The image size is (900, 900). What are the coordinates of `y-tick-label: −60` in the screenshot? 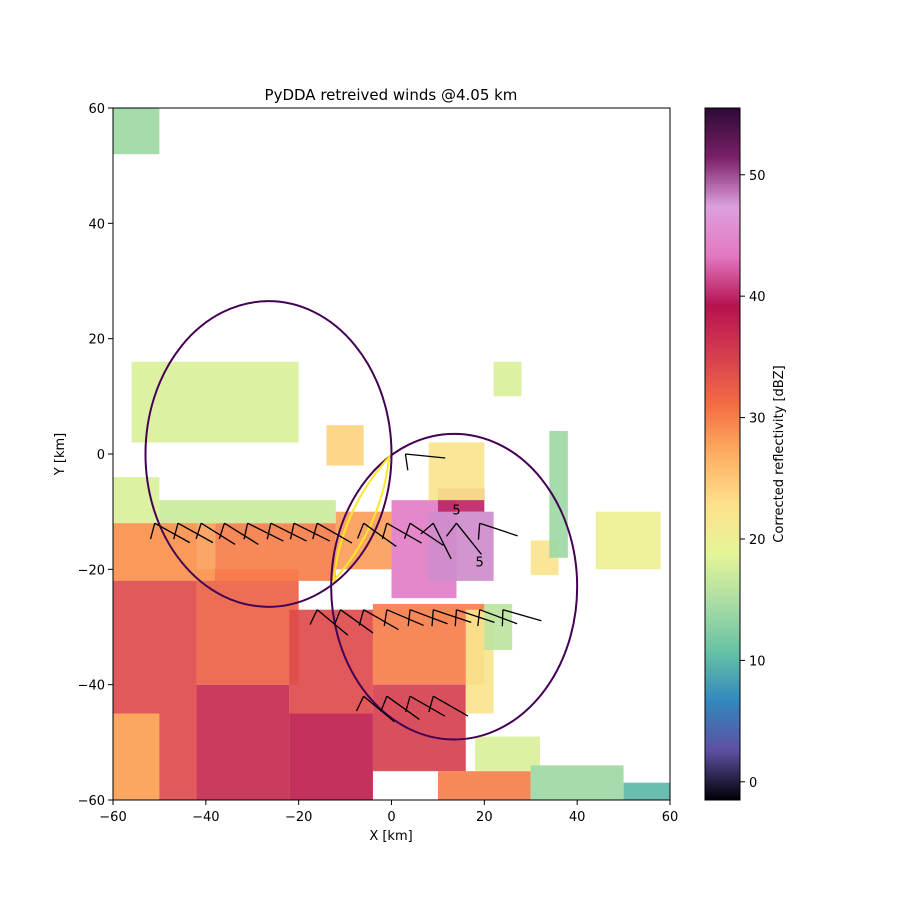 It's located at (91, 801).